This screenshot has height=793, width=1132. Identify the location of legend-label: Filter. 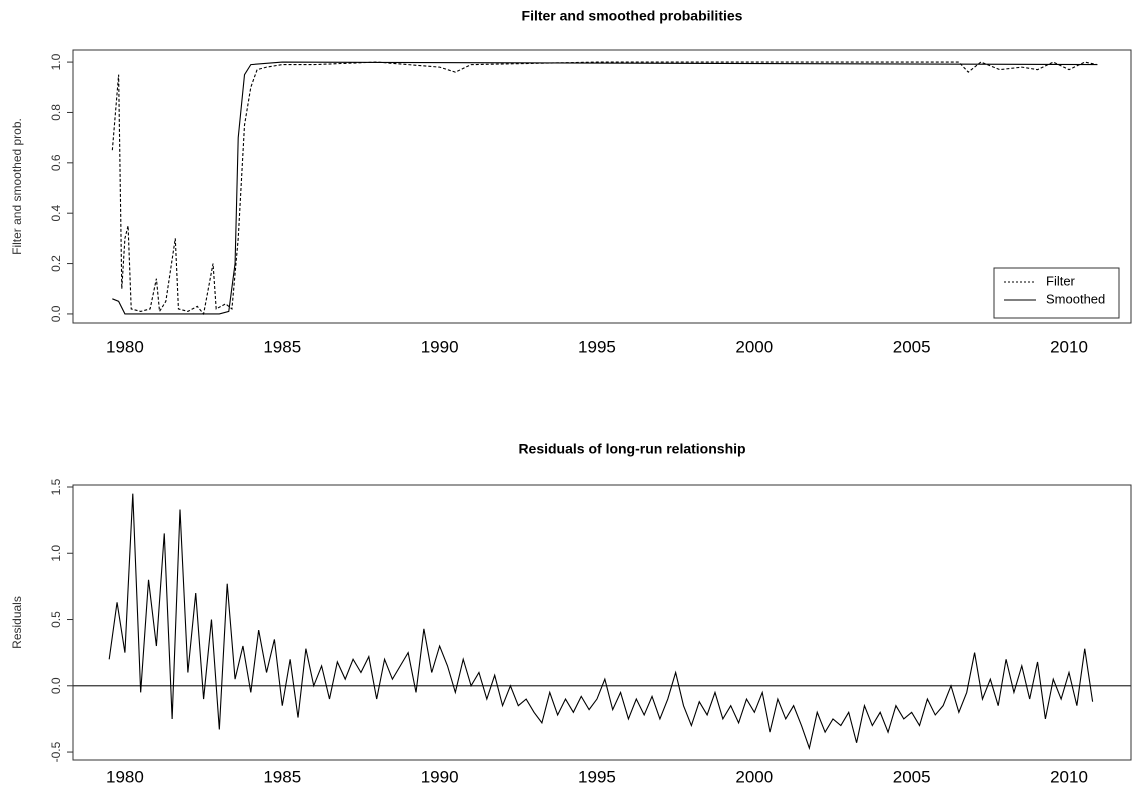
(1061, 280).